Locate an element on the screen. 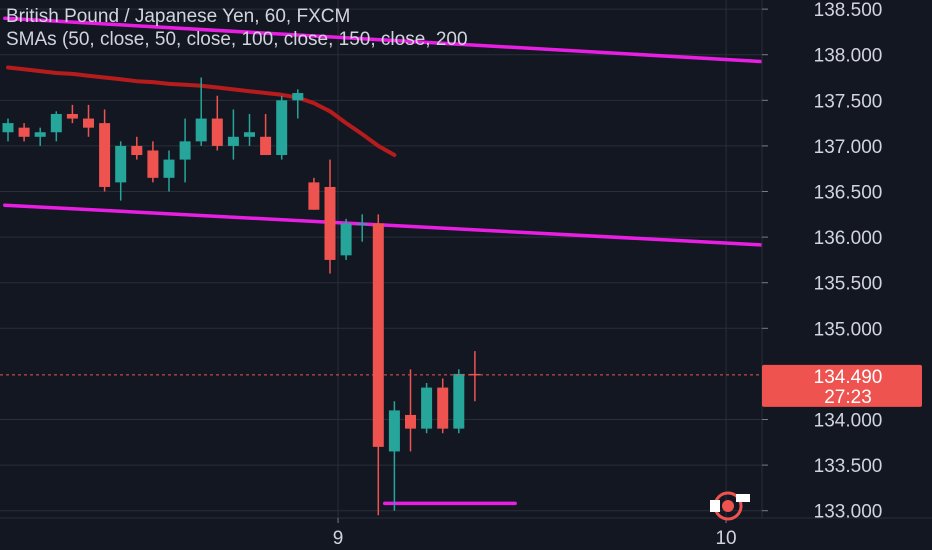 The height and width of the screenshot is (550, 932). price-tick-label: 133.500 is located at coordinates (848, 466).